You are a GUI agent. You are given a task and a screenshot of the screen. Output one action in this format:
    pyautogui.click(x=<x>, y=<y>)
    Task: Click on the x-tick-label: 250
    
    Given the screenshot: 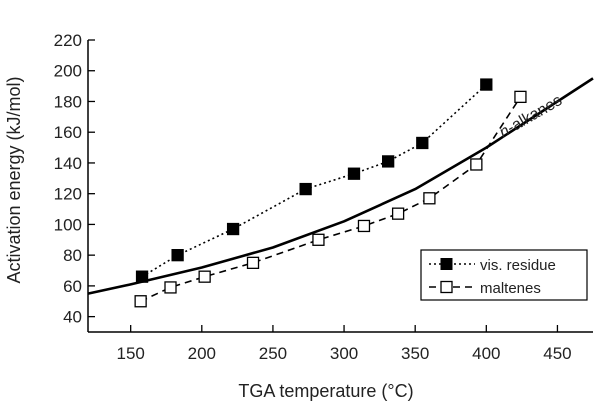 What is the action you would take?
    pyautogui.click(x=273, y=353)
    